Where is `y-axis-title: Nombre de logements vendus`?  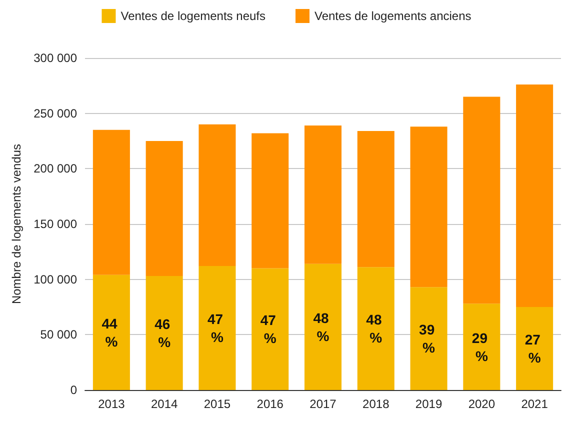 y-axis-title: Nombre de logements vendus is located at coordinates (17, 224).